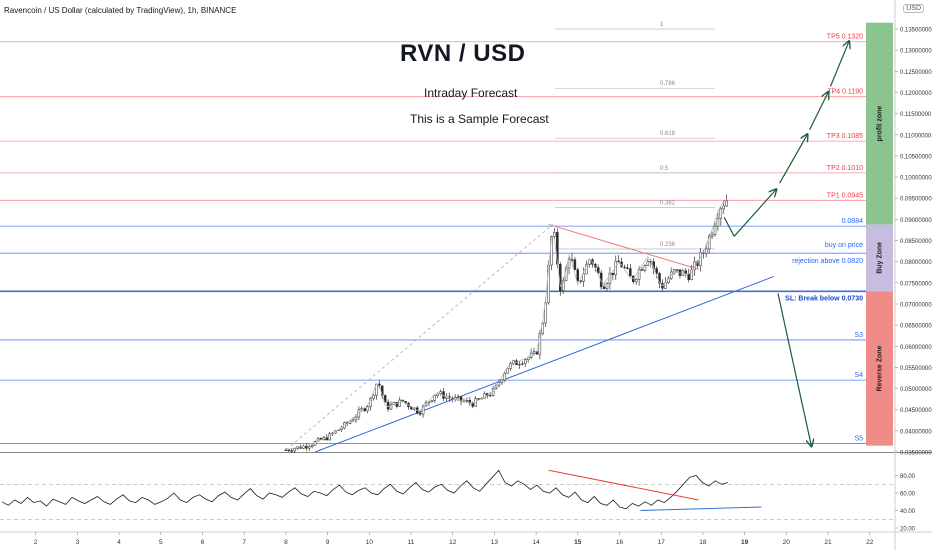 The width and height of the screenshot is (932, 555). Describe the element at coordinates (858, 439) in the screenshot. I see `level-label-11: S5` at that location.